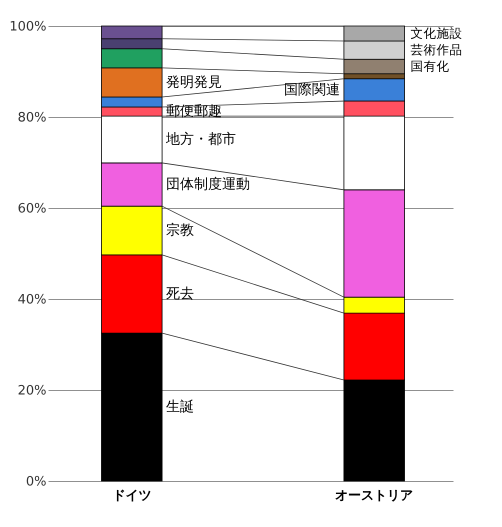 The image size is (502, 527). I want to click on series-label: 発明発見, so click(194, 82).